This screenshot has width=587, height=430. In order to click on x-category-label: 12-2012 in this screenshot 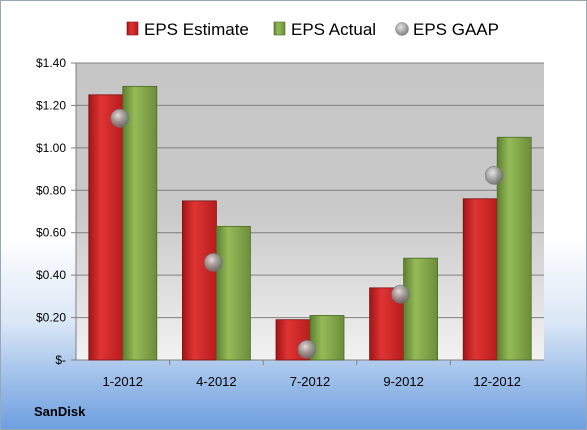, I will do `click(497, 381)`.